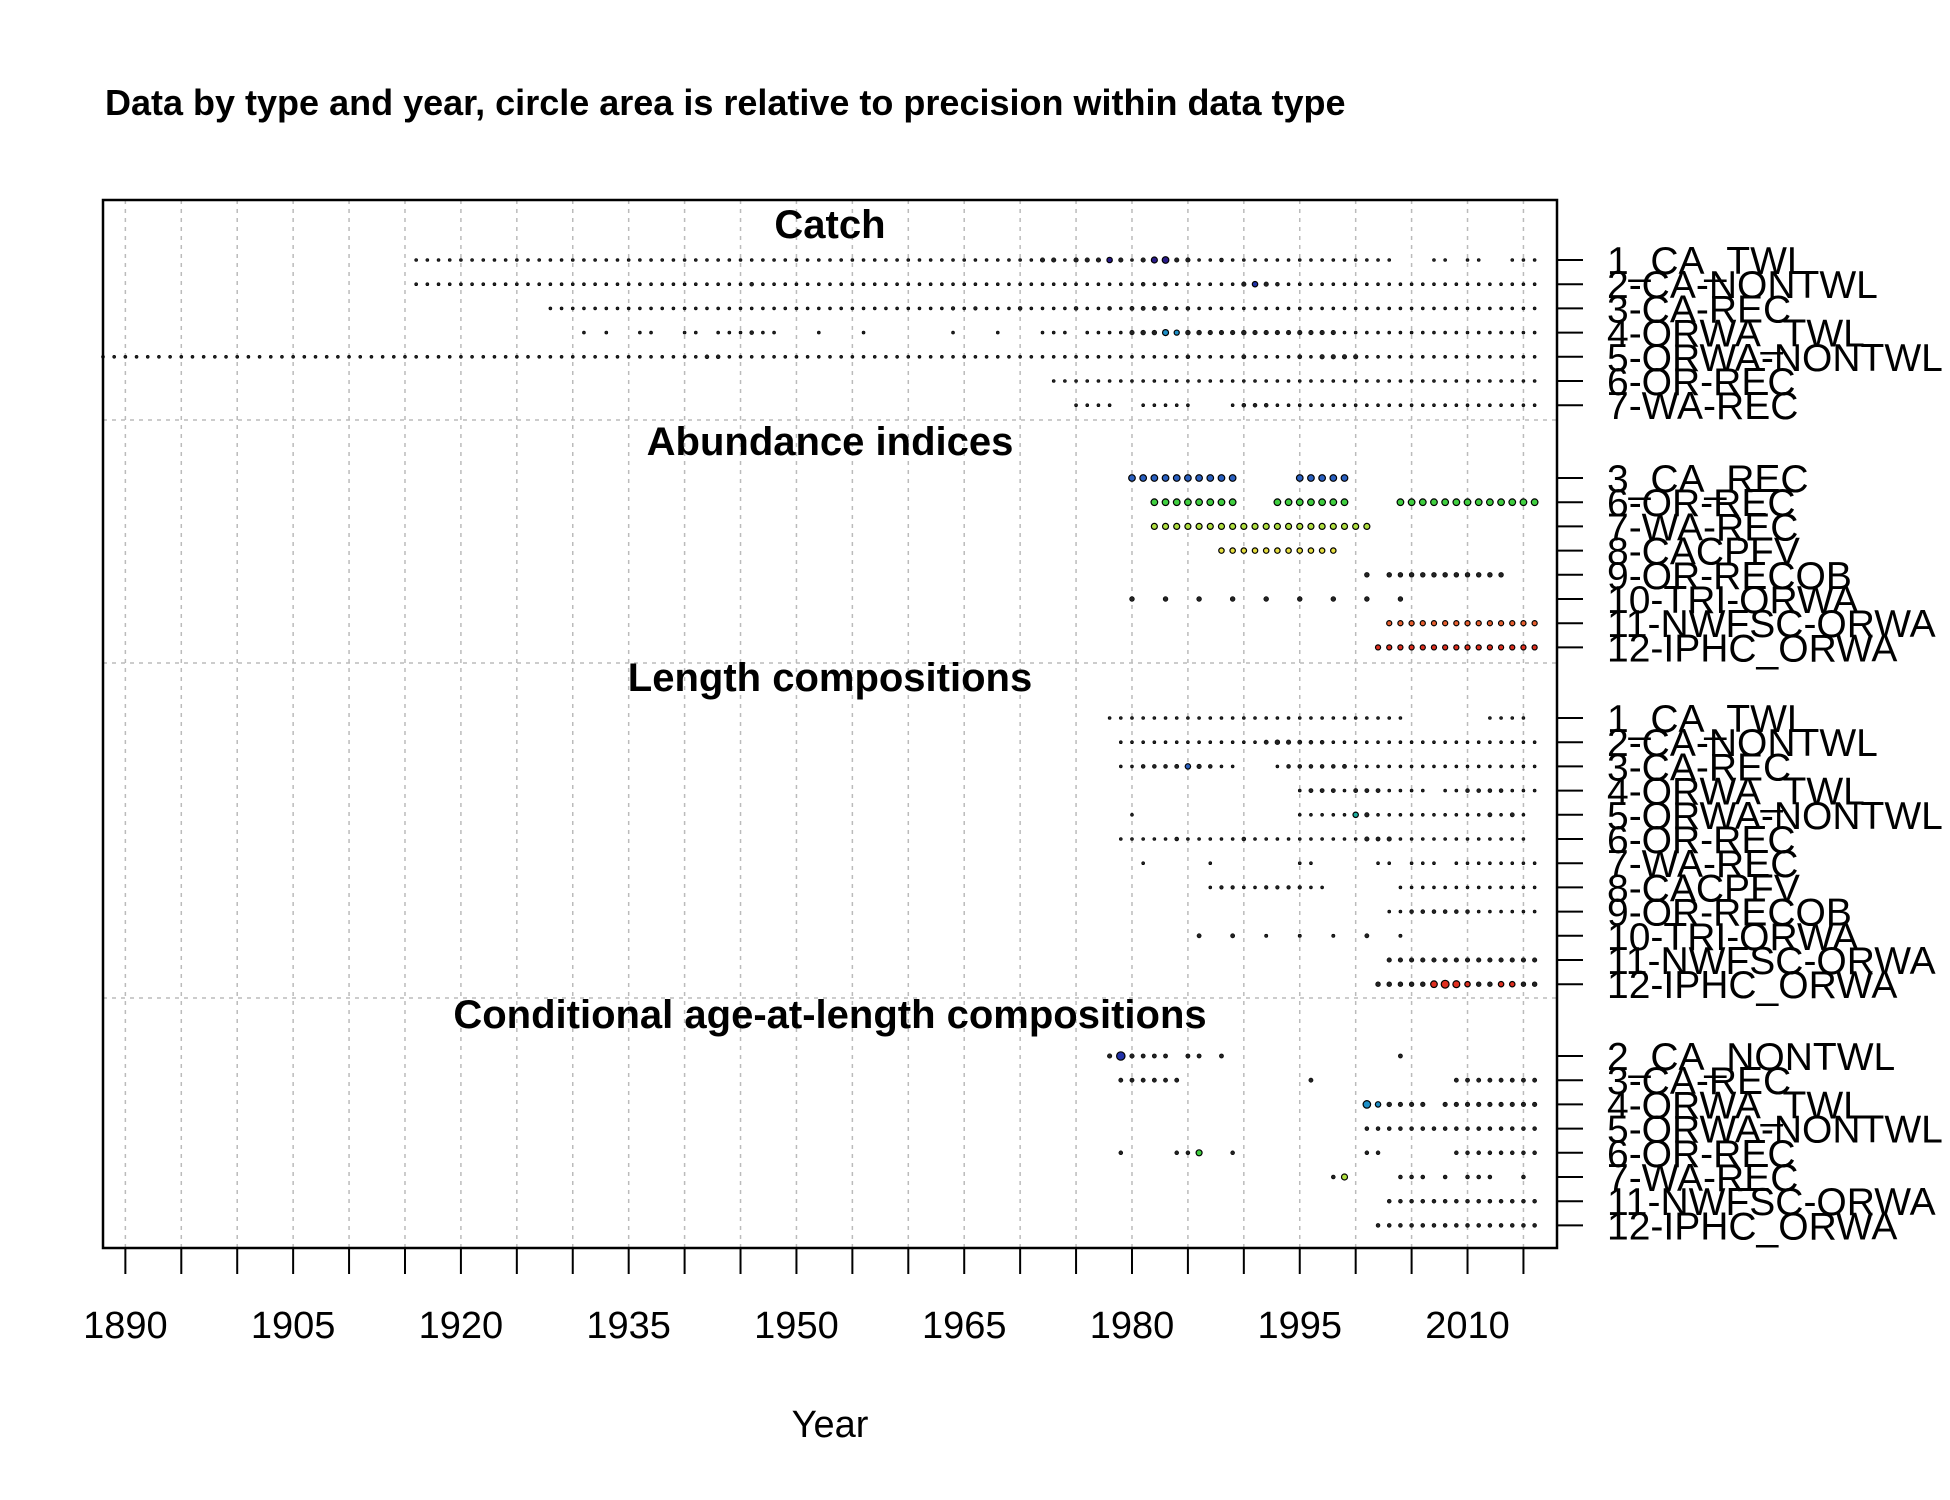  I want to click on x-axis-title: Year, so click(830, 1425).